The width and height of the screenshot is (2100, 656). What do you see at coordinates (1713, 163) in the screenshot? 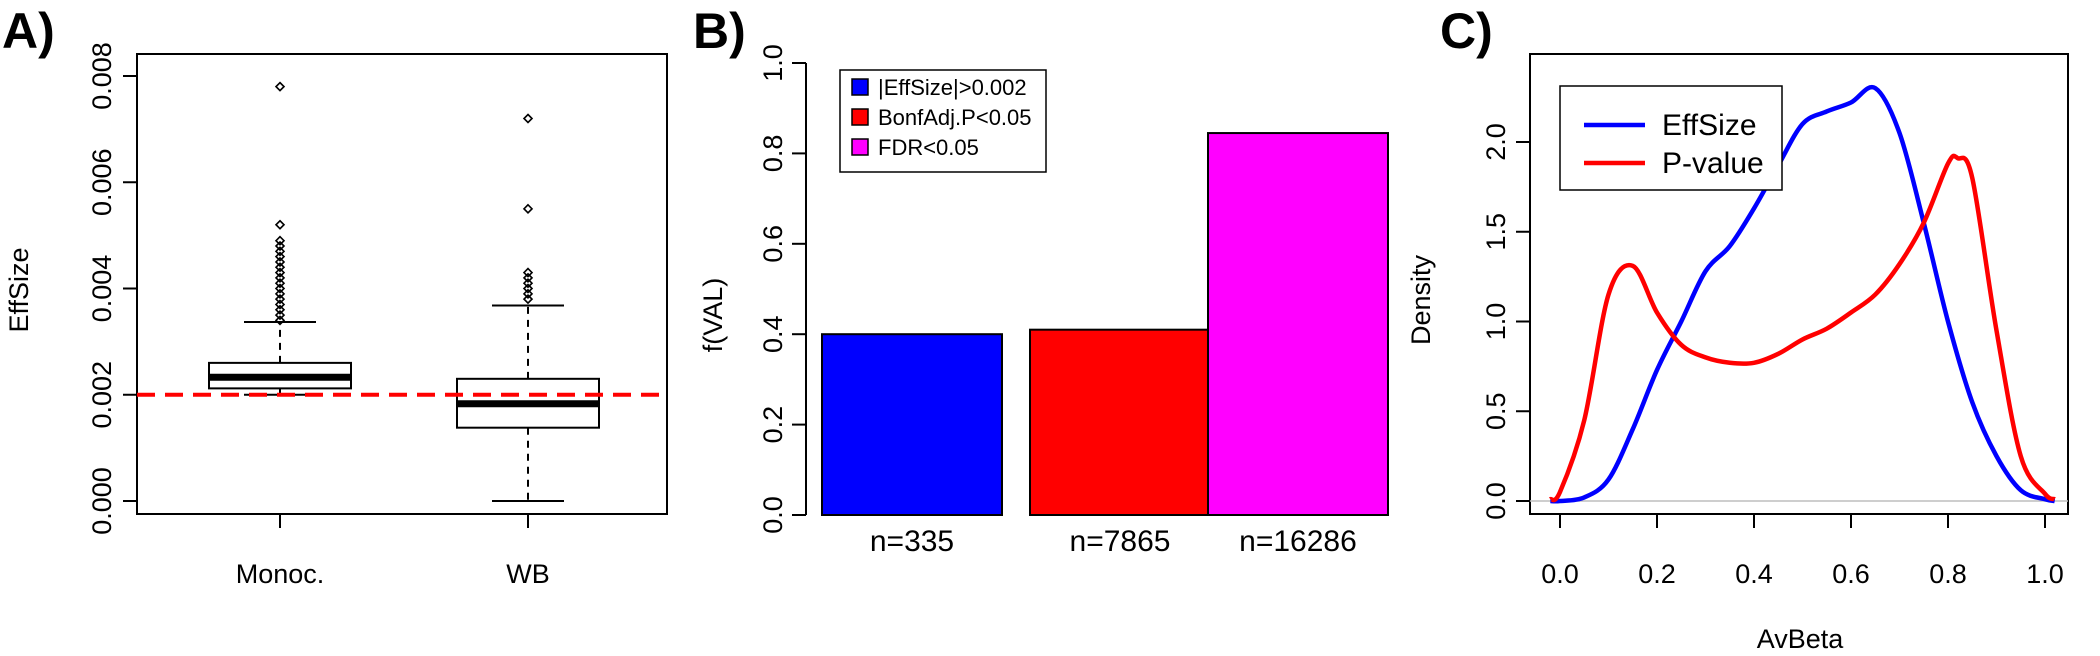
I see `panel-c-legend-label: P-value` at bounding box center [1713, 163].